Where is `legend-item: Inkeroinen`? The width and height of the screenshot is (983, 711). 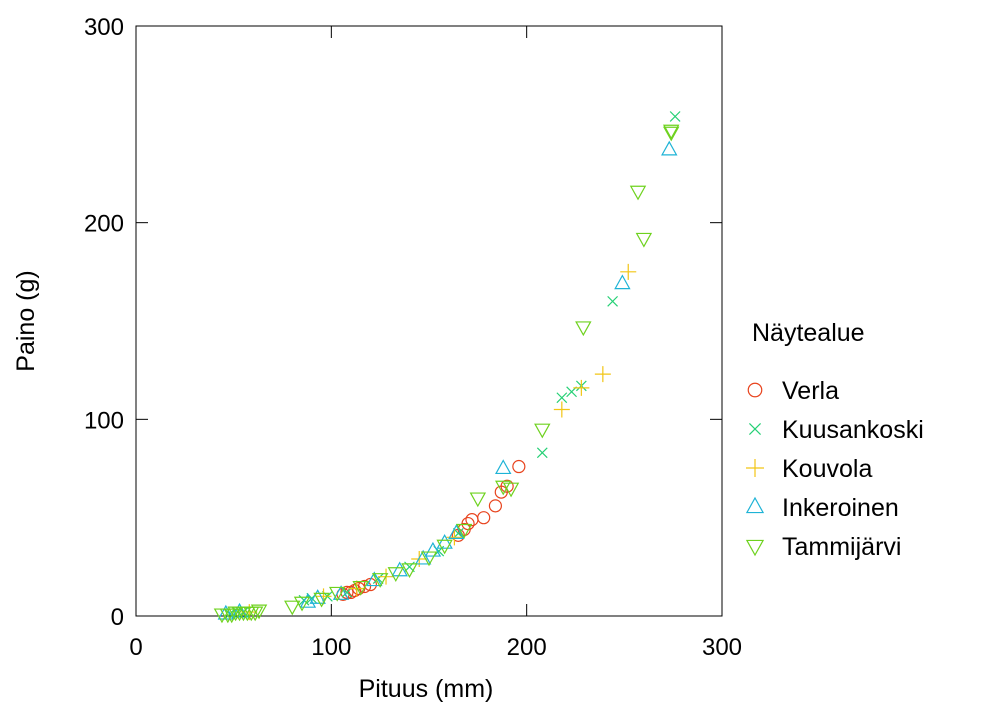
legend-item: Inkeroinen is located at coordinates (822, 508).